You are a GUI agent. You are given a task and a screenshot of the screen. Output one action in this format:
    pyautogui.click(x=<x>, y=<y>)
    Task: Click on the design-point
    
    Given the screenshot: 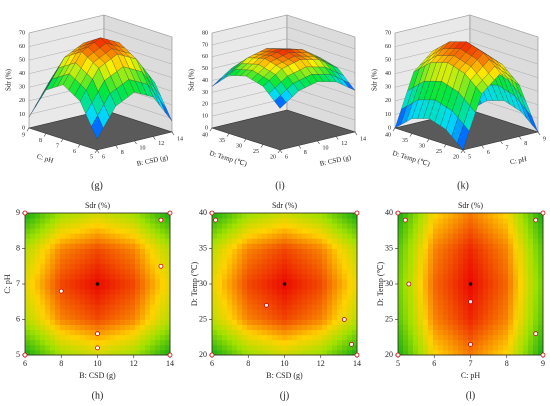 What is the action you would take?
    pyautogui.click(x=470, y=344)
    